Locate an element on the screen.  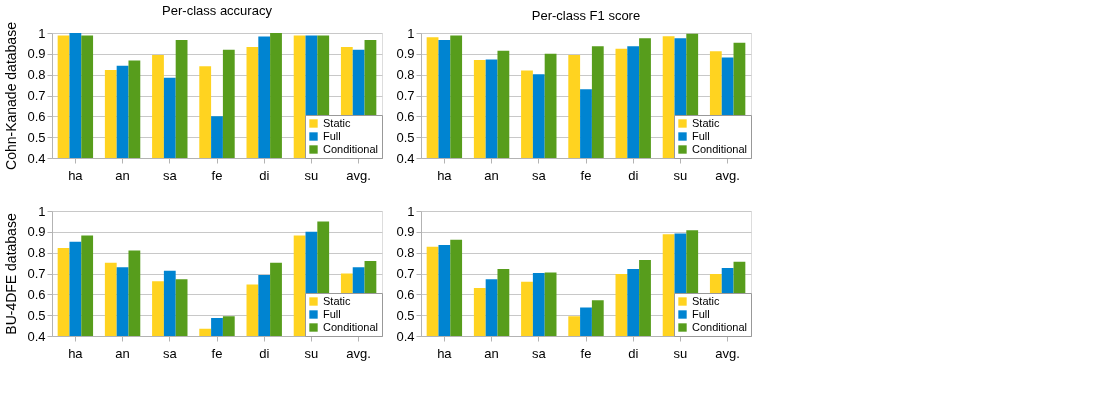
chart-title: Per-class F1 score is located at coordinates (586, 15).